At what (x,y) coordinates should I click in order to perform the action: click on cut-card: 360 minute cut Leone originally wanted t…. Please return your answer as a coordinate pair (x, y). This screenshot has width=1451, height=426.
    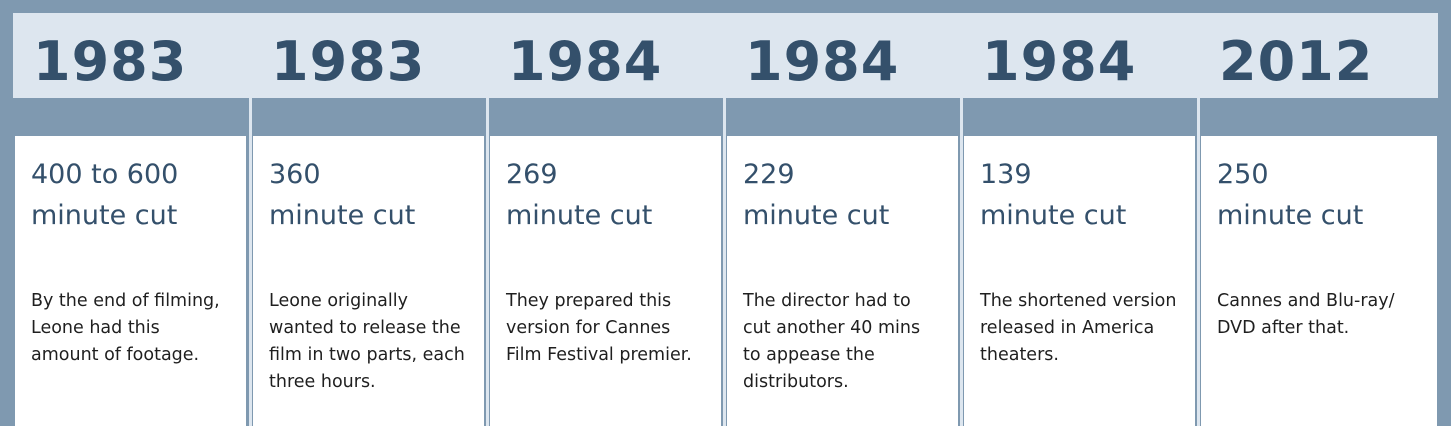
    Looking at the image, I should click on (368, 281).